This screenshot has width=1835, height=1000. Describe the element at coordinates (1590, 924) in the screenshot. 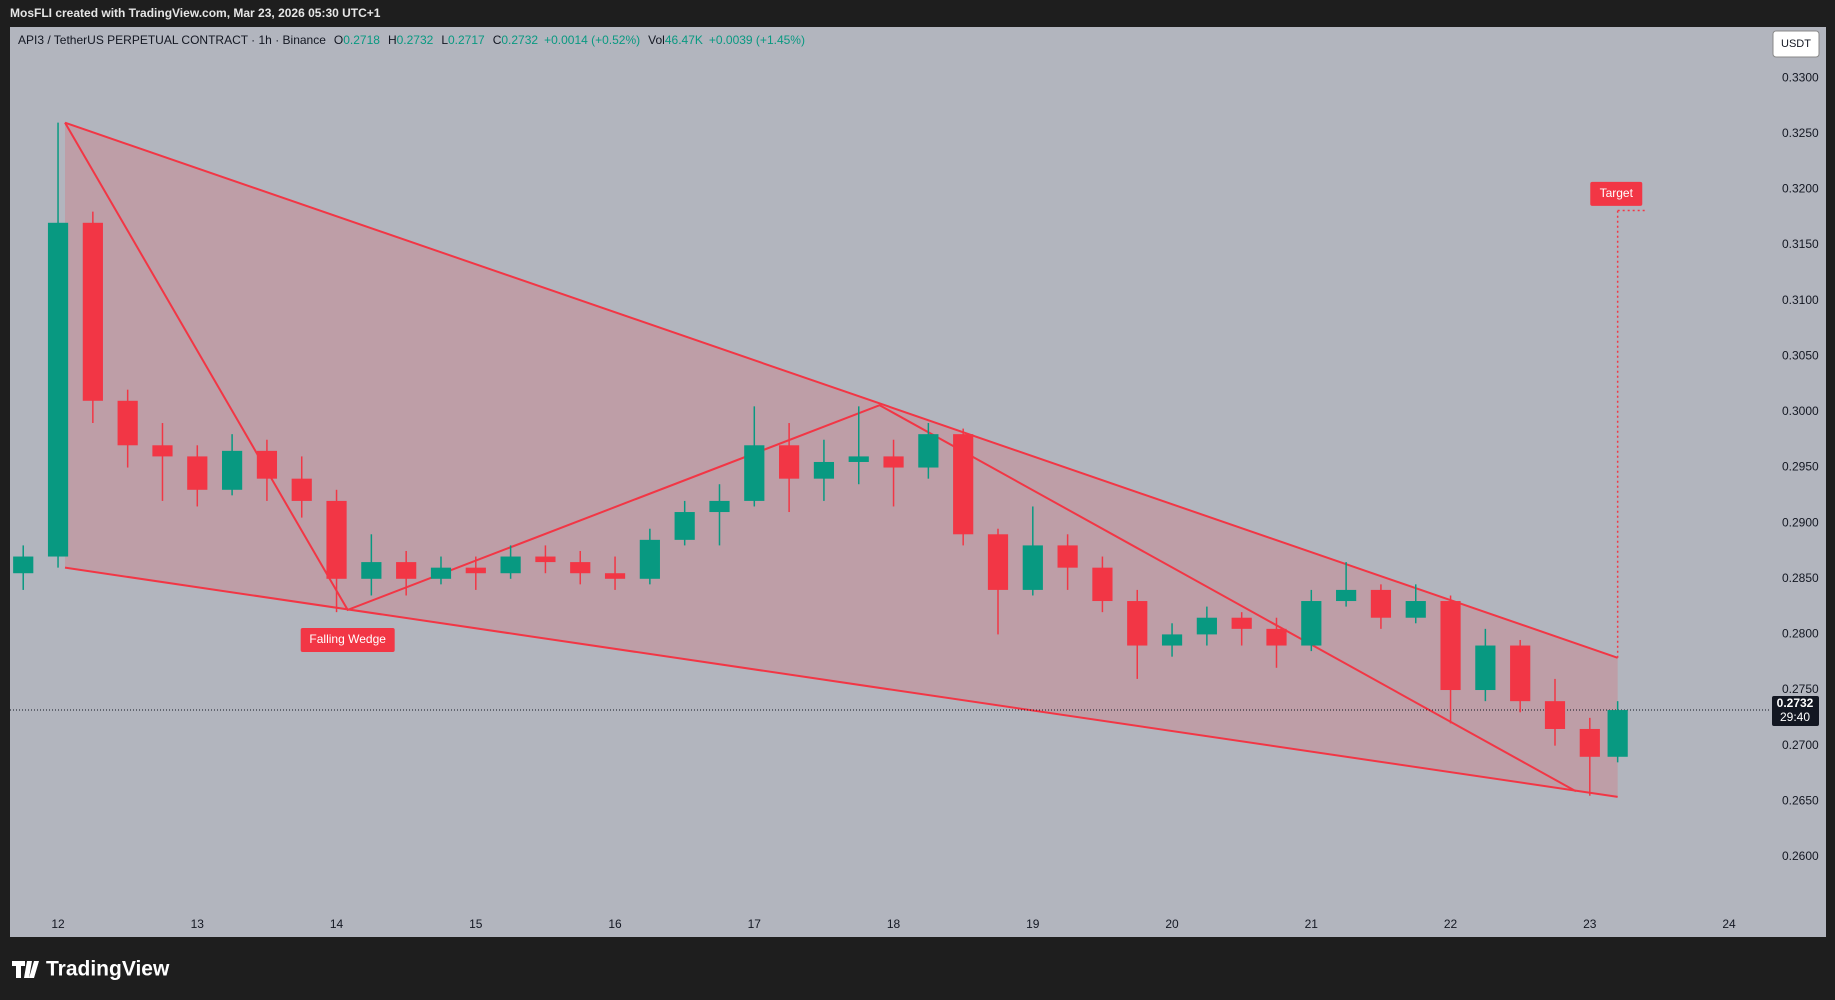

I see `x-tick-label: 23` at that location.